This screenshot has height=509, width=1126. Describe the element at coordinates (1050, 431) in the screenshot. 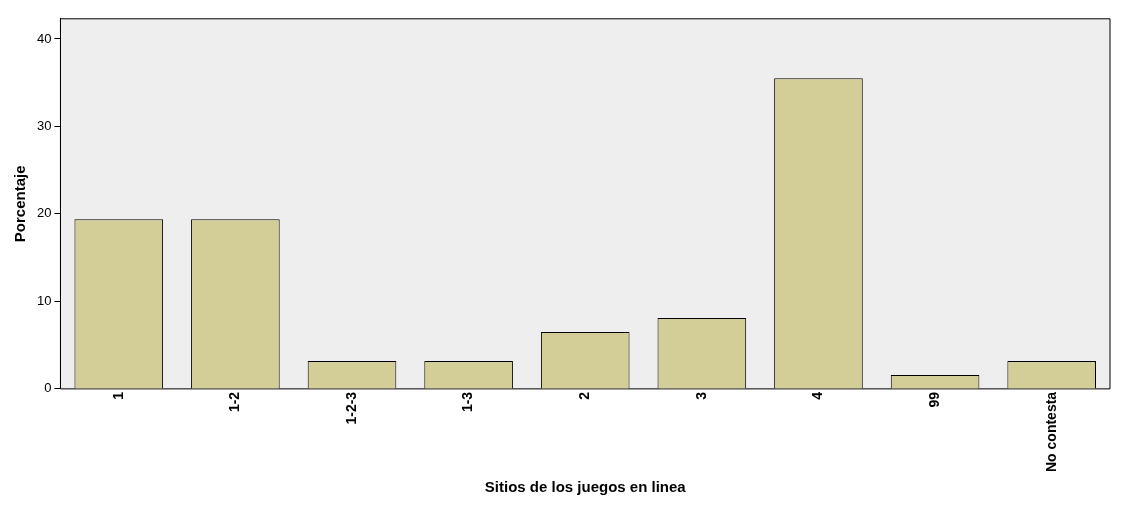

I see `x-tick-label: No contesta` at that location.